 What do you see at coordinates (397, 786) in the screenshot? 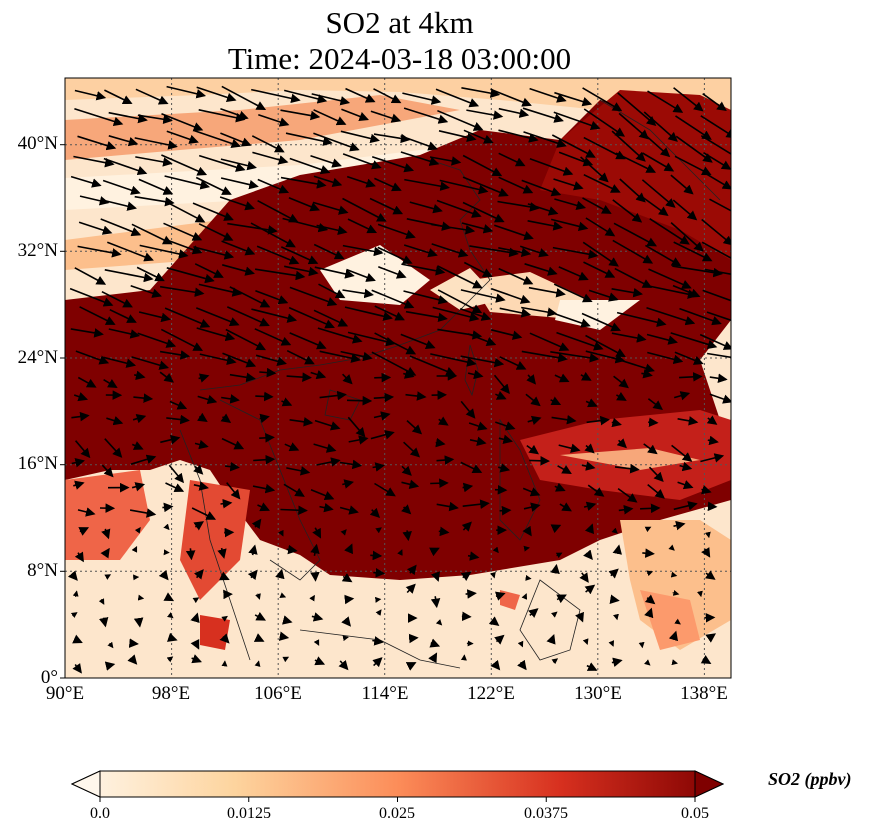
I see `colorbar` at bounding box center [397, 786].